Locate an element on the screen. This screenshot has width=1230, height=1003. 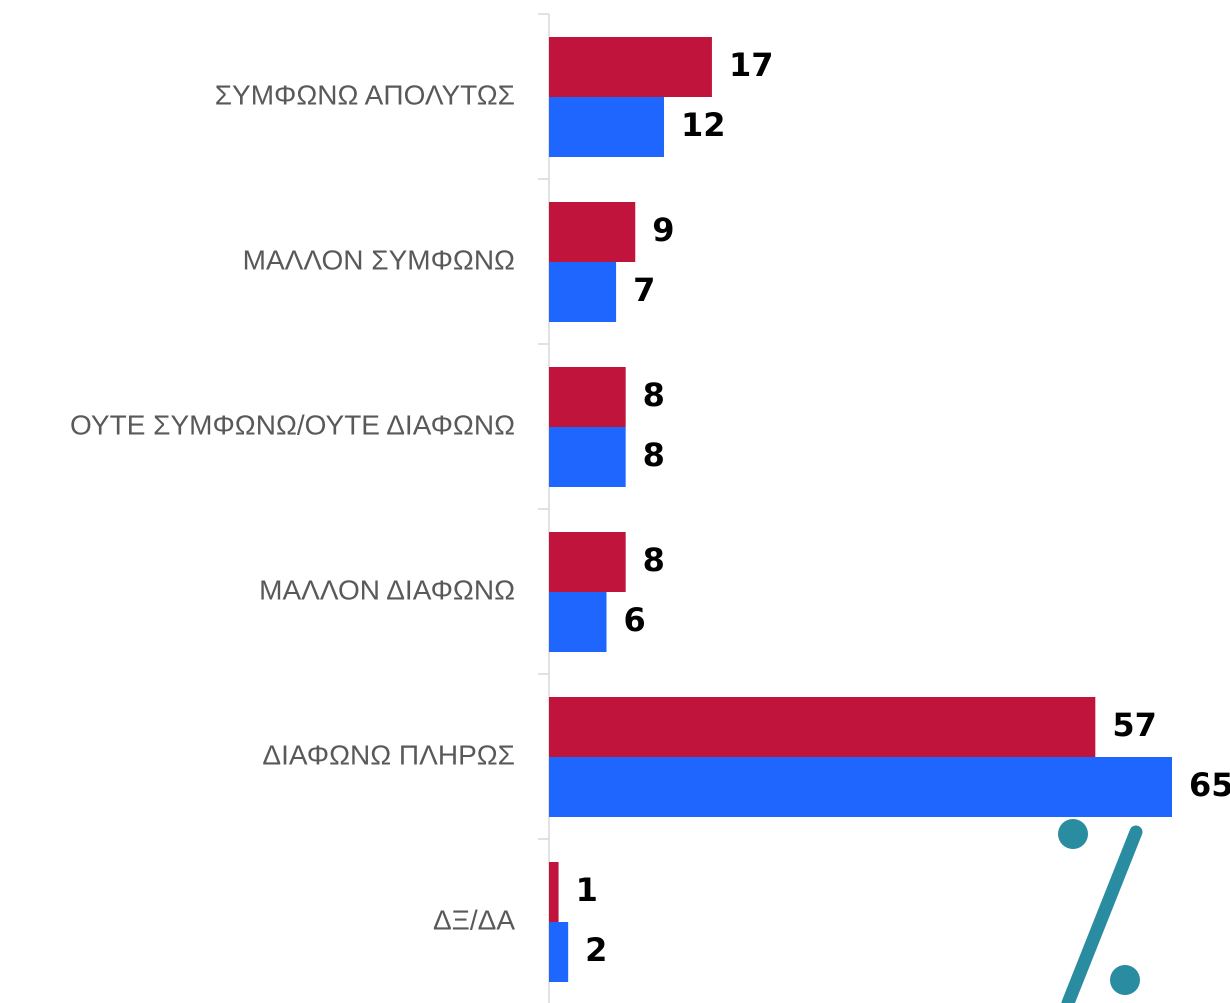
value-label: 7 is located at coordinates (644, 290).